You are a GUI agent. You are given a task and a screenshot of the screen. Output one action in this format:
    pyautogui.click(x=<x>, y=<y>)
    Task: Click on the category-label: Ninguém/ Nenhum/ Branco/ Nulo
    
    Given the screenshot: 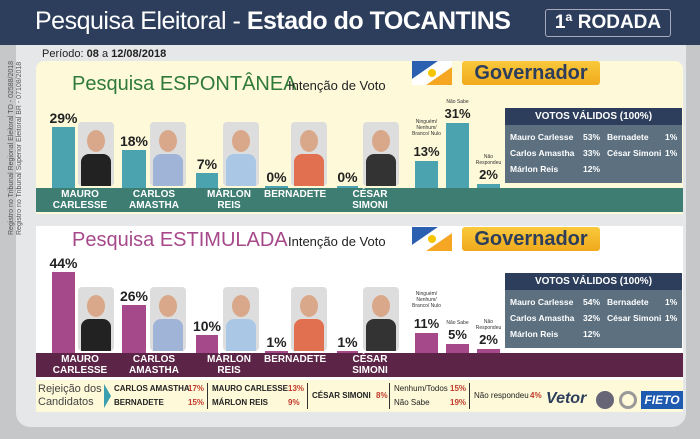 What is the action you would take?
    pyautogui.click(x=426, y=299)
    